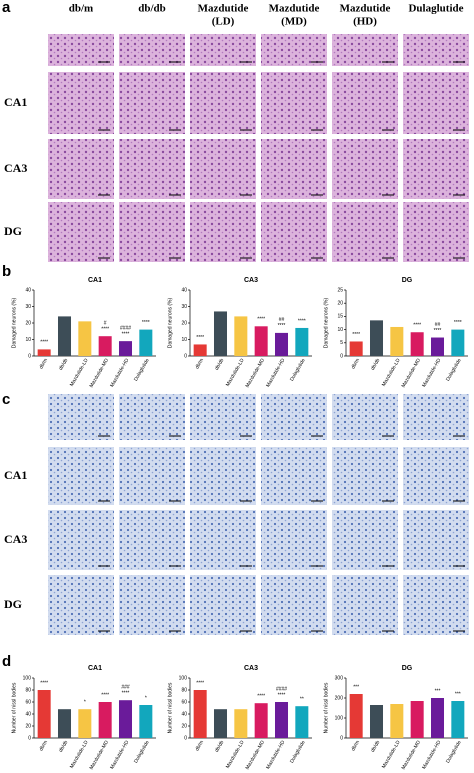 The image size is (474, 773). Describe the element at coordinates (294, 22) in the screenshot. I see `column-header: (MD)` at that location.